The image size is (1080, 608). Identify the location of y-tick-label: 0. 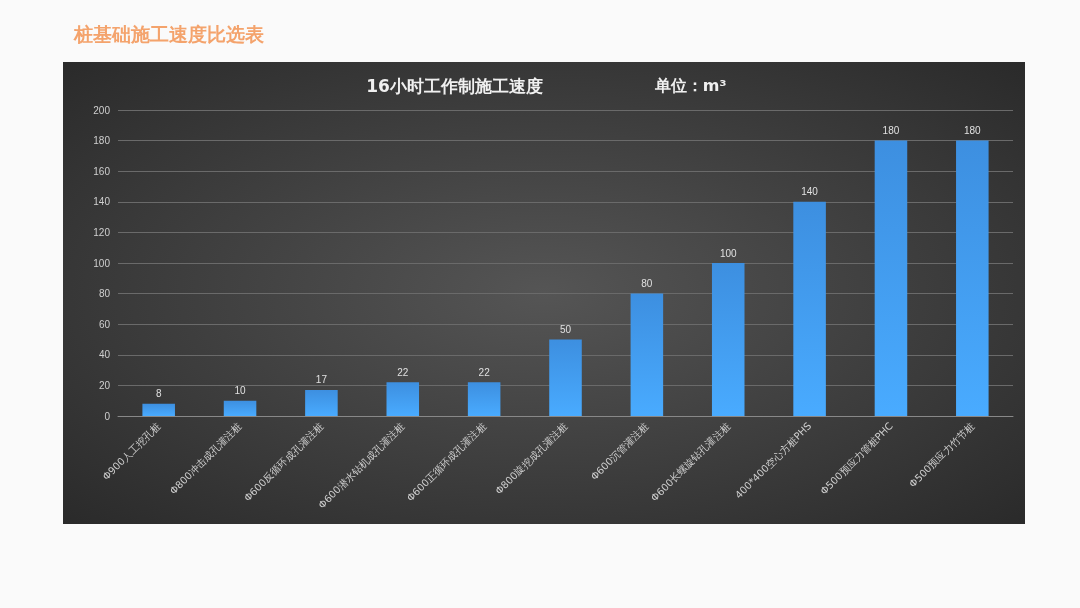
(107, 416).